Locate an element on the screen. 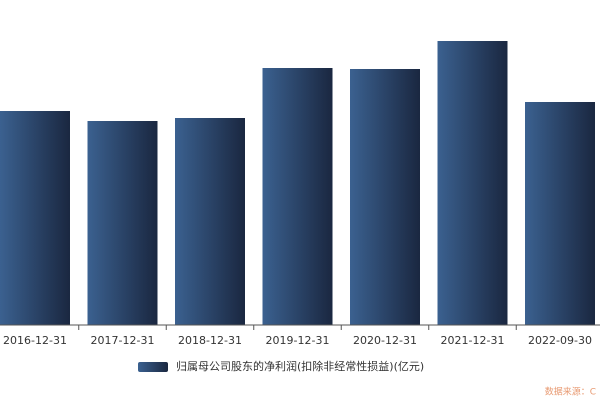 The height and width of the screenshot is (400, 600). source-note: 数据来源：C is located at coordinates (570, 392).